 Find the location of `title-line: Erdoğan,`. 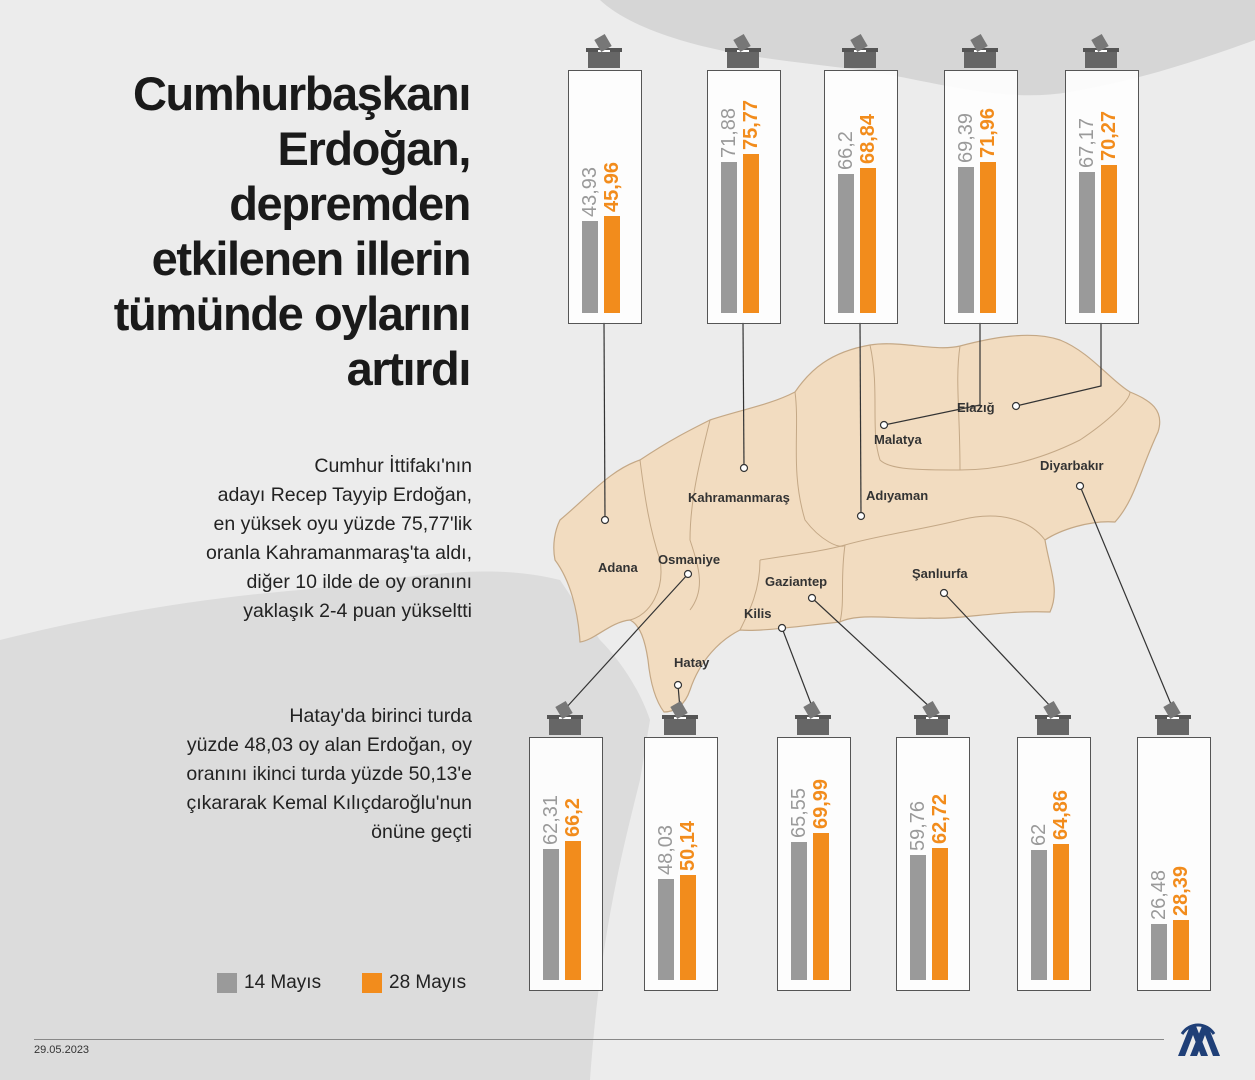

title-line: Erdoğan, is located at coordinates (374, 148).